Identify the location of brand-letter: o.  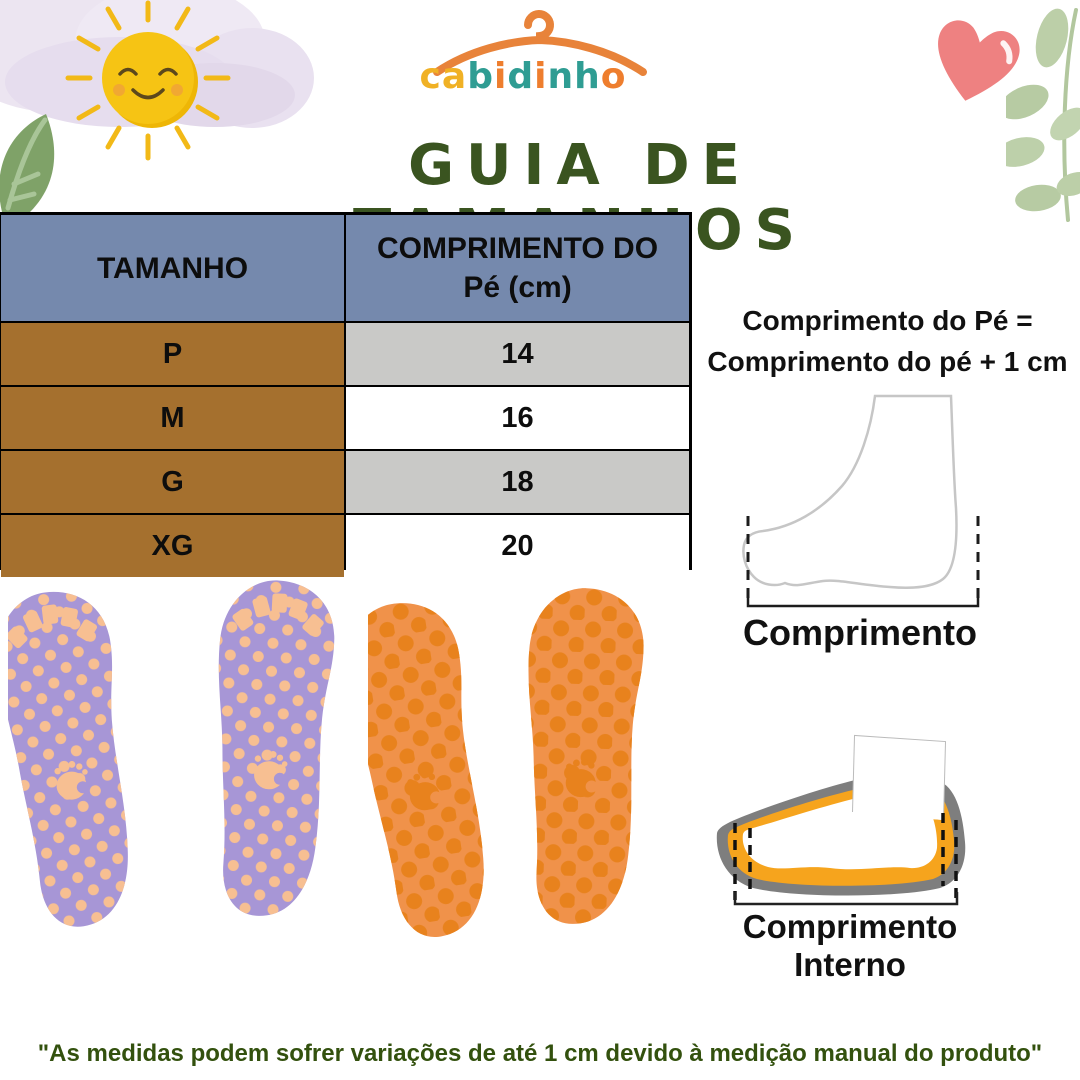
(613, 76).